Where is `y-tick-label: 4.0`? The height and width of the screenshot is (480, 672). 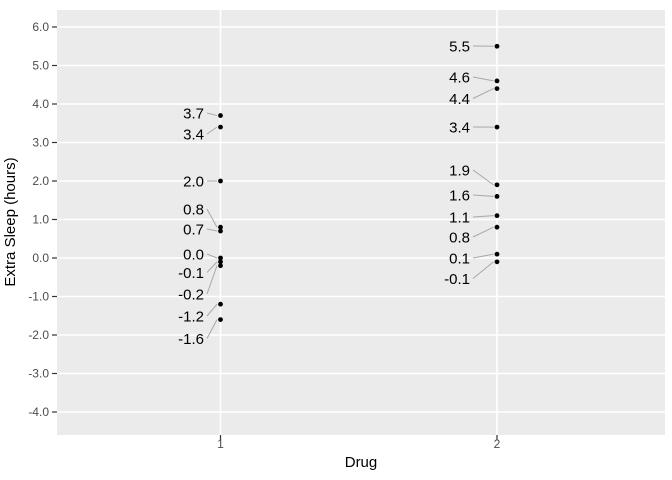
y-tick-label: 4.0 is located at coordinates (40, 104).